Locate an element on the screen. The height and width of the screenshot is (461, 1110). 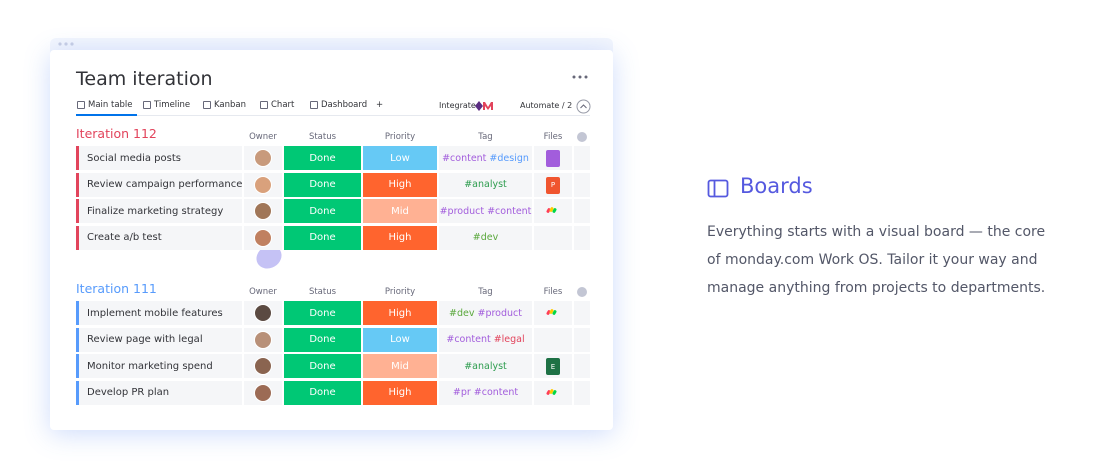
tag: #analyst is located at coordinates (485, 366).